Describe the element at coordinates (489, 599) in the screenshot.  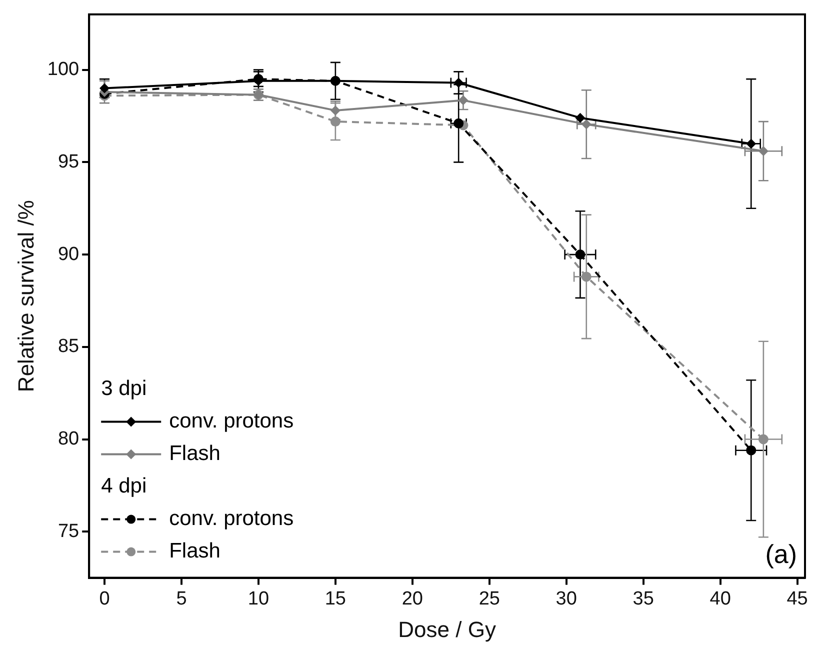
I see `x-tick-label: 25` at that location.